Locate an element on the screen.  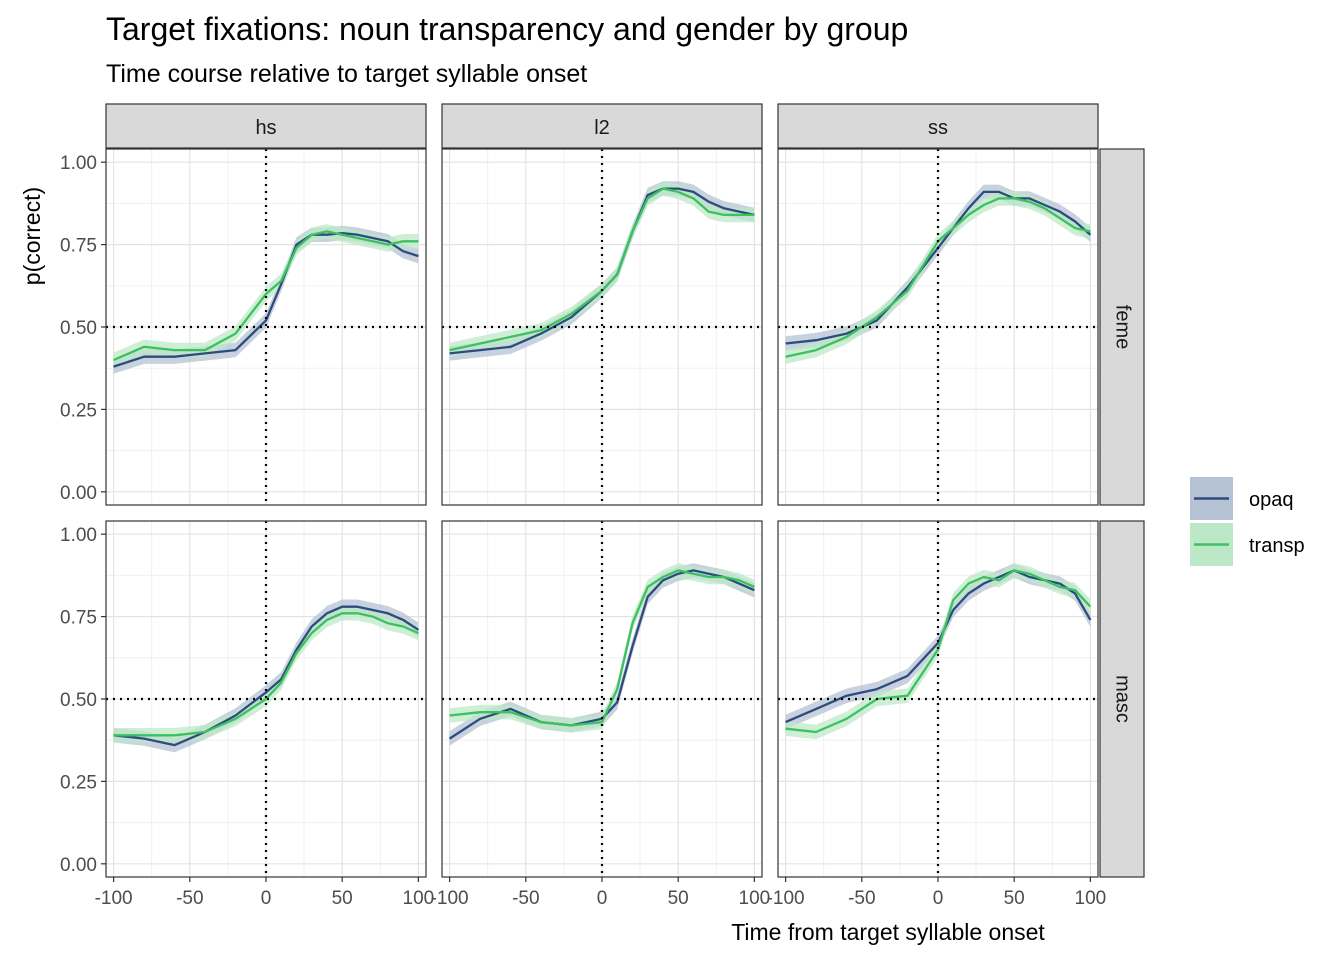
strip-ss is located at coordinates (938, 126).